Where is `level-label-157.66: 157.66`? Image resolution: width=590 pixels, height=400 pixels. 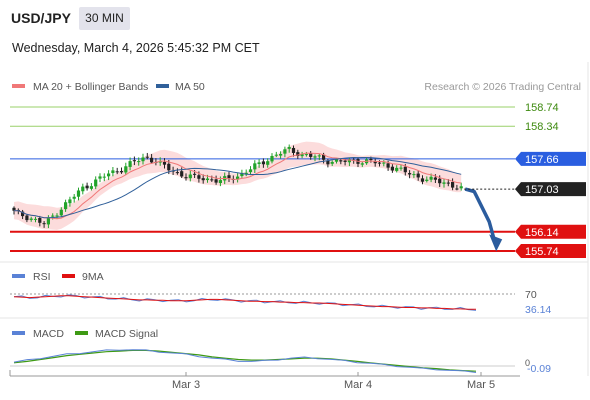
level-label-157.66: 157.66 is located at coordinates (542, 160).